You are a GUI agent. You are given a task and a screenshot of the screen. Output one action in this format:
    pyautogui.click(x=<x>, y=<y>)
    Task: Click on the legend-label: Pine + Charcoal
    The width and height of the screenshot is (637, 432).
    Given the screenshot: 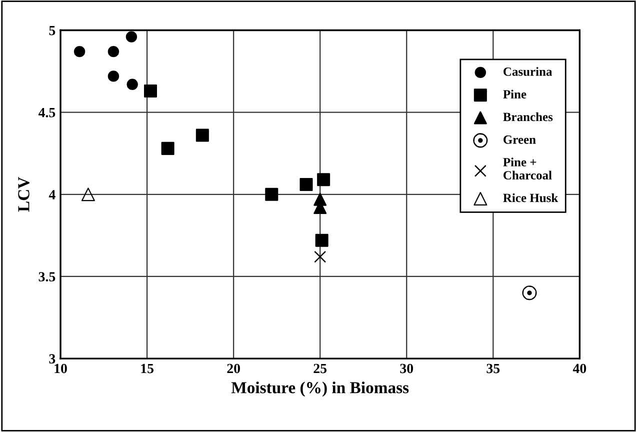 What is the action you would take?
    pyautogui.click(x=527, y=169)
    